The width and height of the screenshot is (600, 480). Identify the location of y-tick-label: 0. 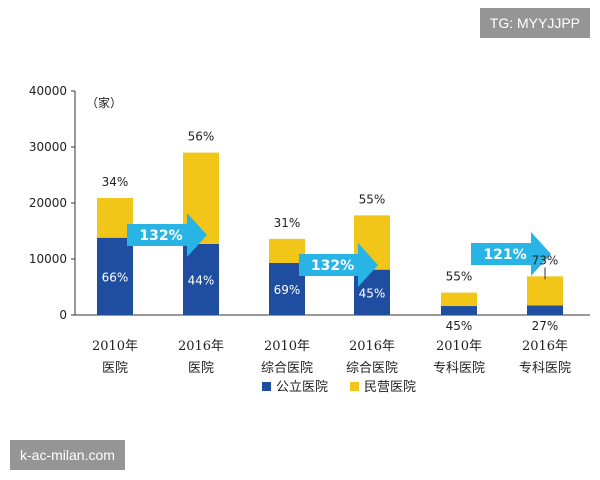
(63, 315).